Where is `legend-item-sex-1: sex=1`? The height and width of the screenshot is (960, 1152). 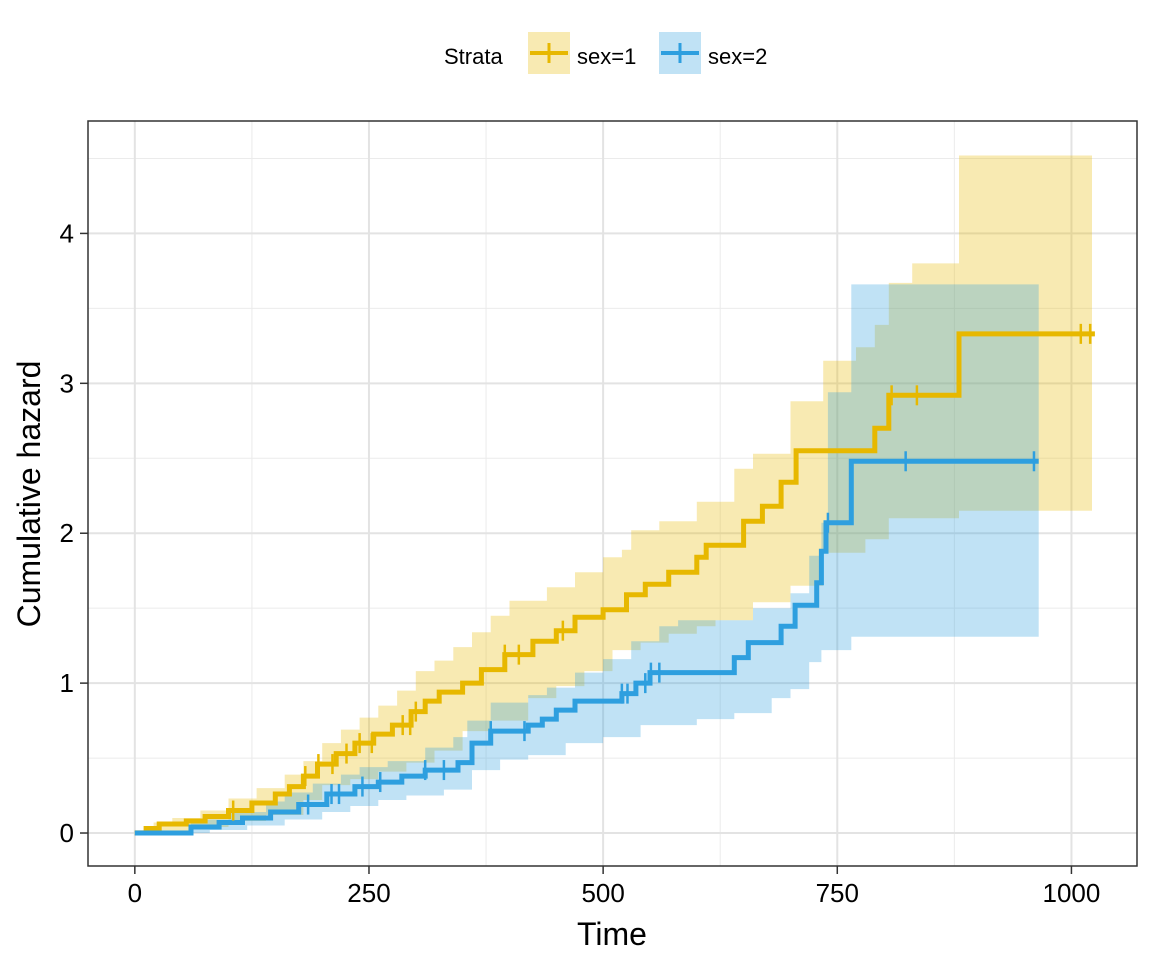 legend-item-sex-1: sex=1 is located at coordinates (582, 53).